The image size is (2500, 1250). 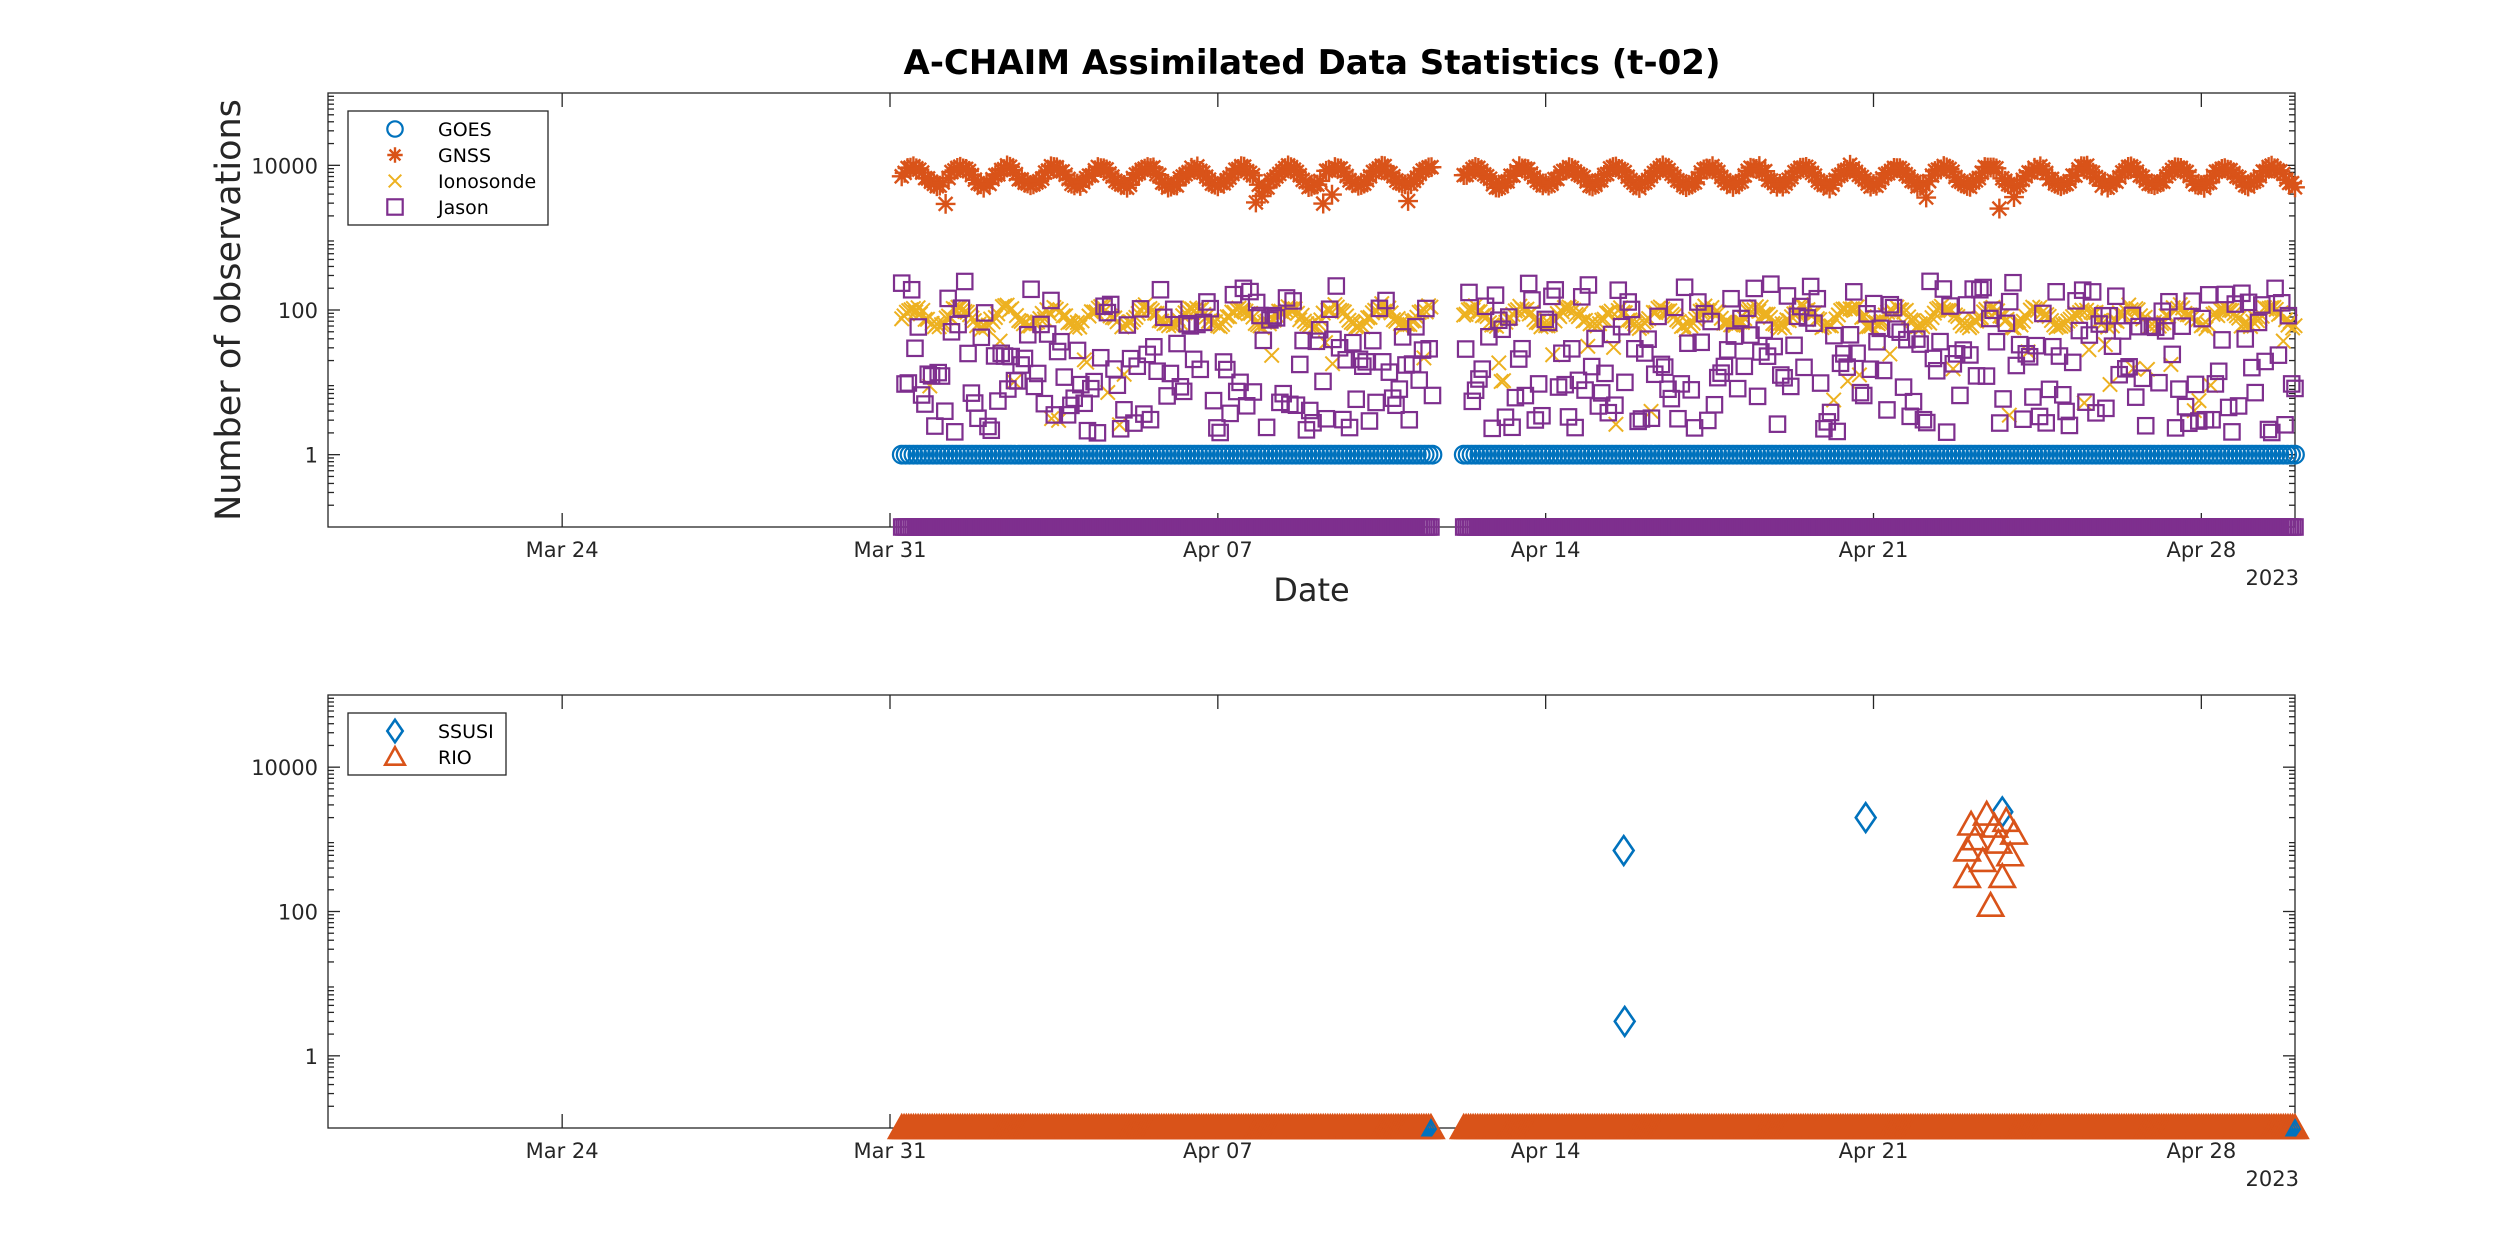 I want to click on legend: SSUSI RIO, so click(x=427, y=744).